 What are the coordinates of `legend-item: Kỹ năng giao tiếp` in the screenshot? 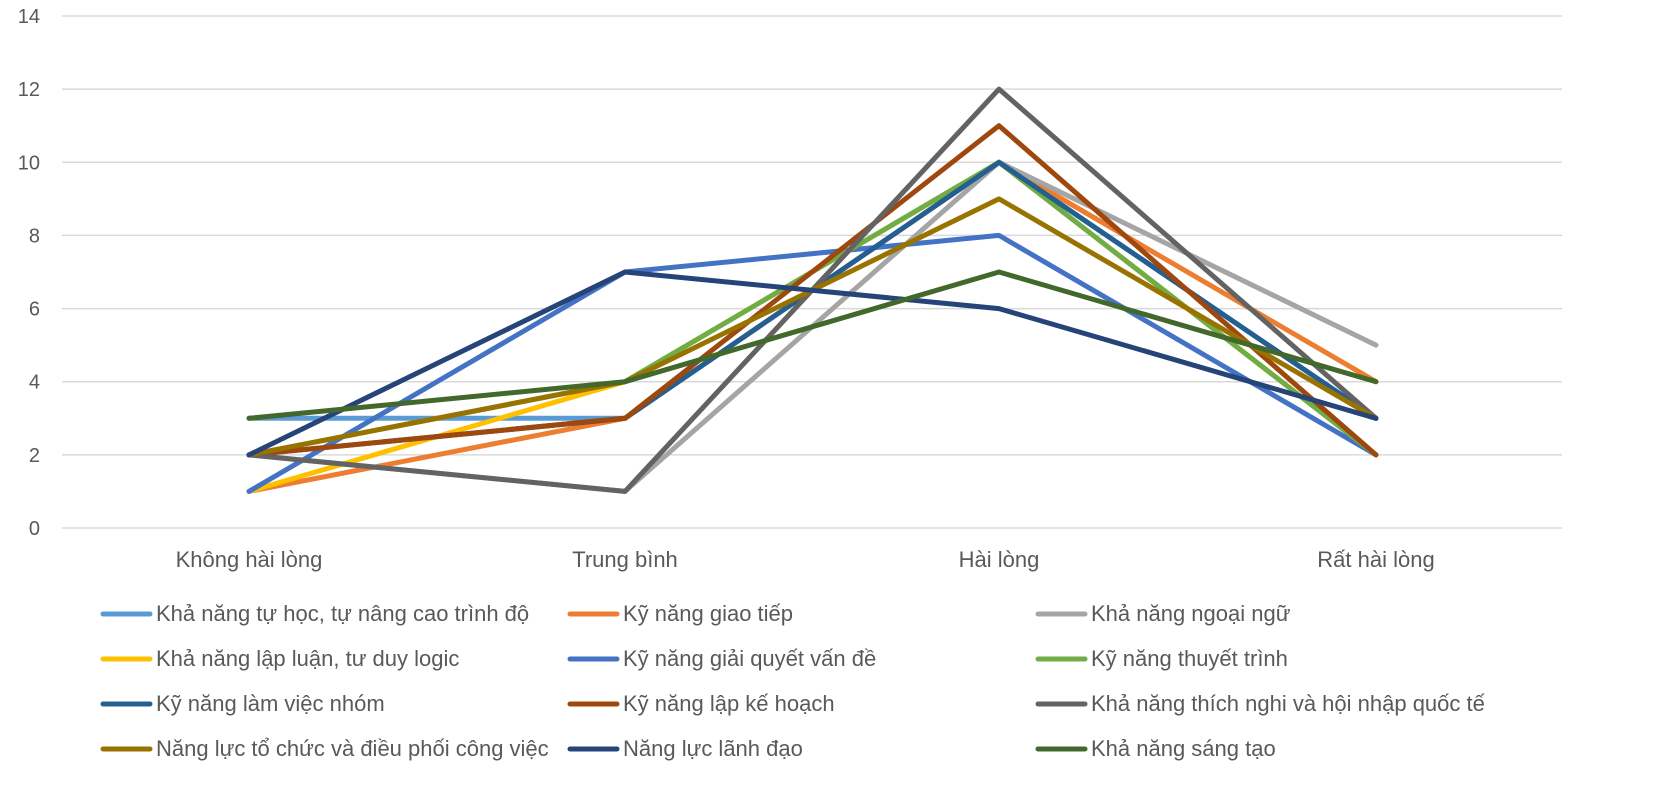 It's located at (680, 613).